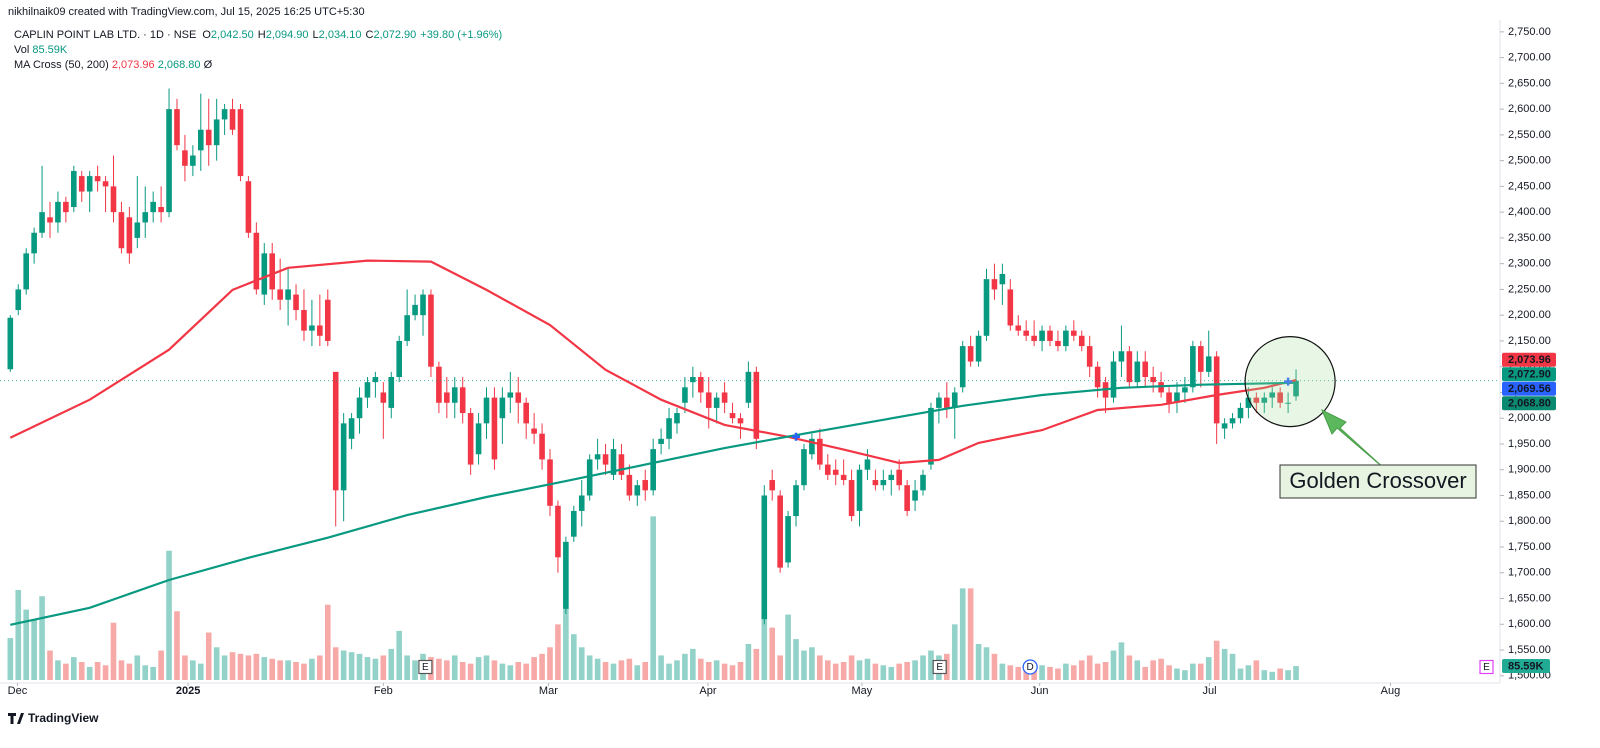  Describe the element at coordinates (1391, 691) in the screenshot. I see `x-tick-label: Aug` at that location.